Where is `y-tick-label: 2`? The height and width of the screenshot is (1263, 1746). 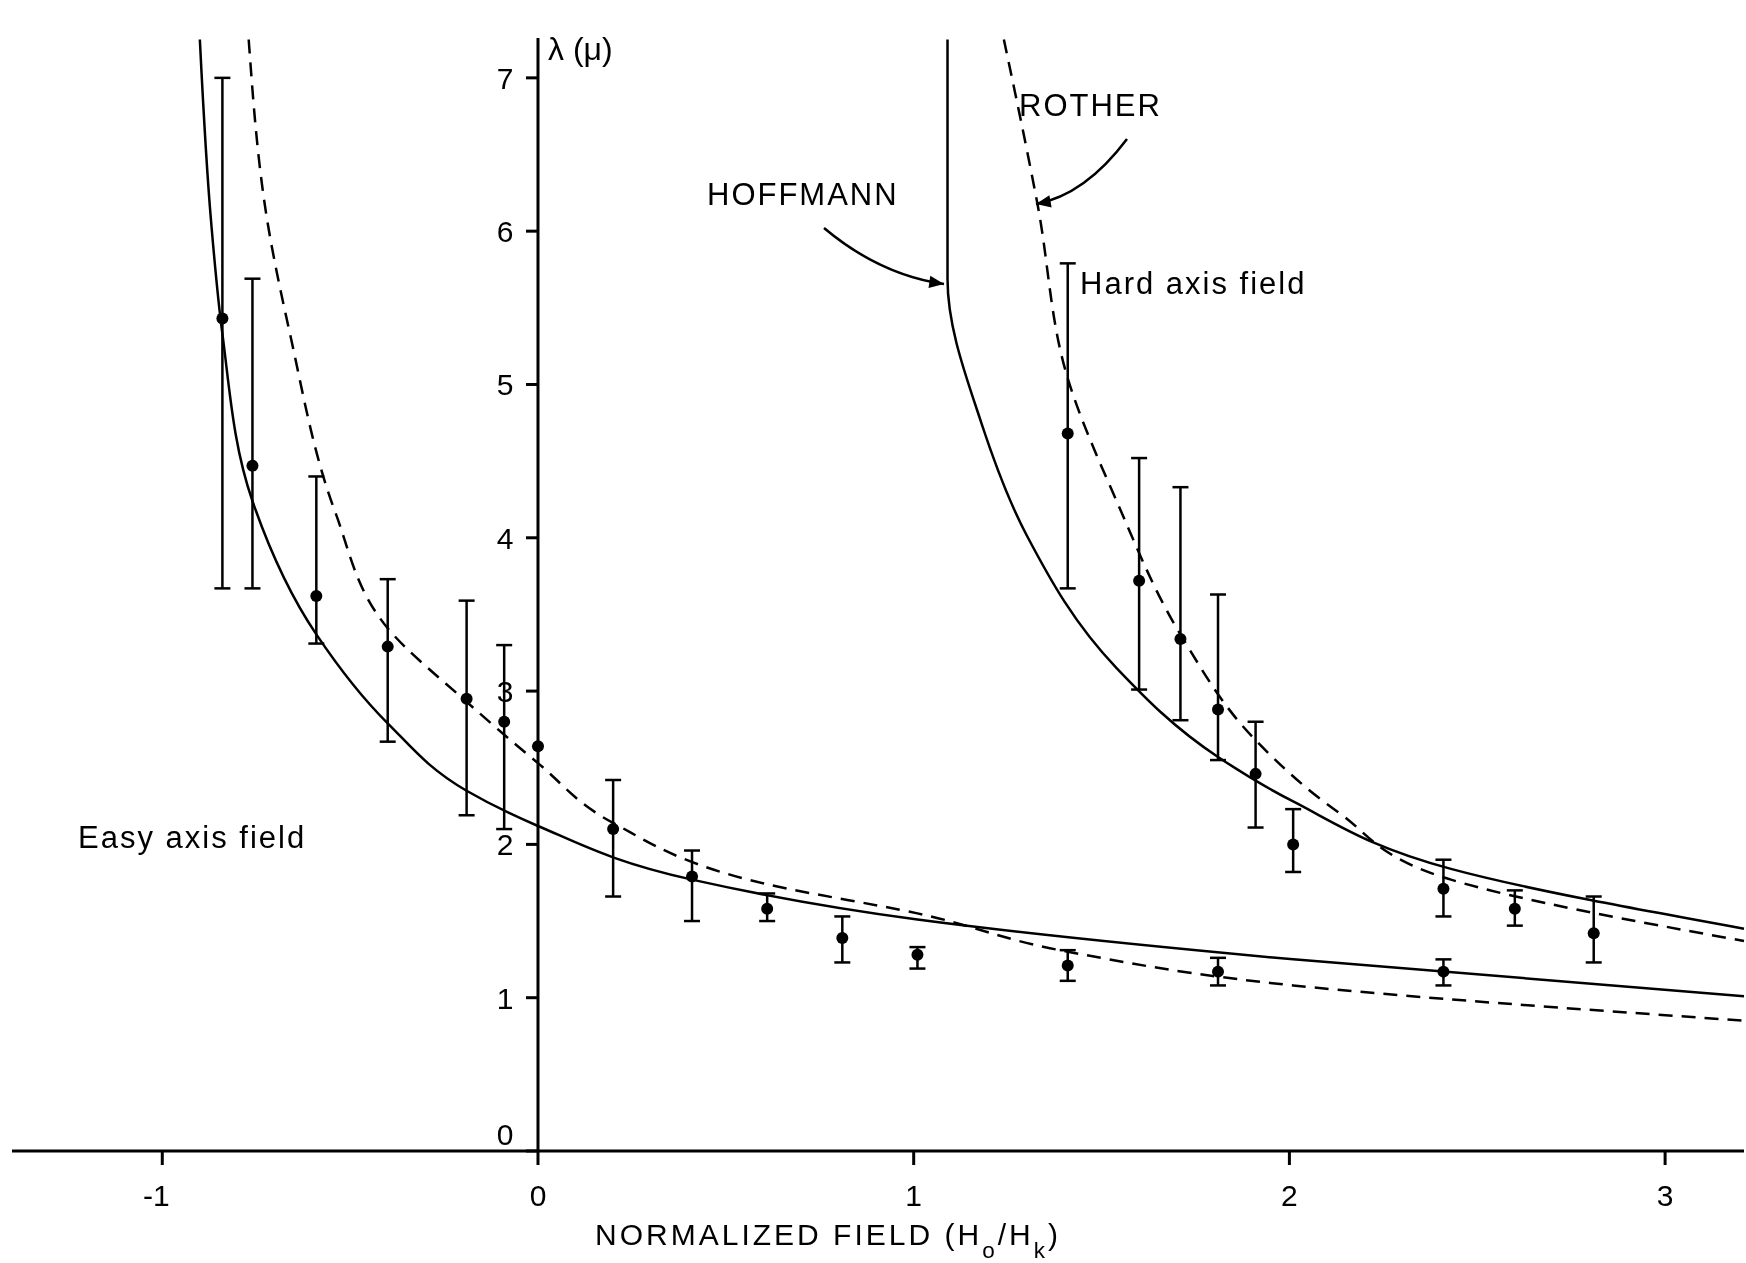 y-tick-label: 2 is located at coordinates (505, 845).